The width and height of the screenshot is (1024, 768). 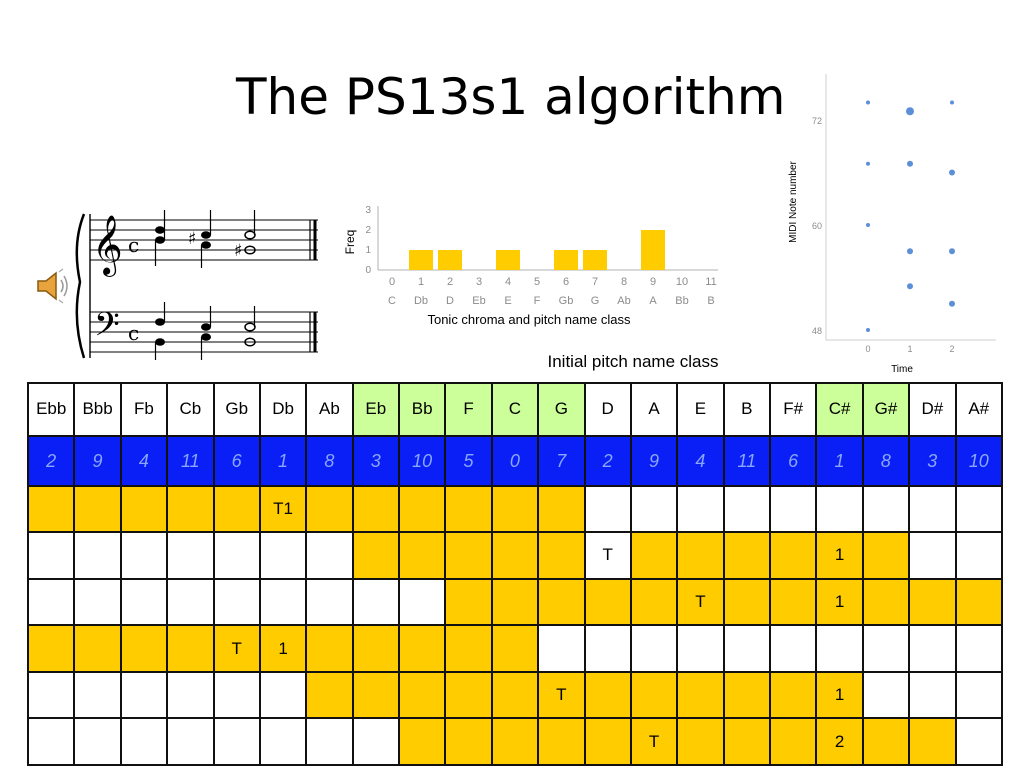 What do you see at coordinates (350, 242) in the screenshot?
I see `histogram-ylabel: Freq` at bounding box center [350, 242].